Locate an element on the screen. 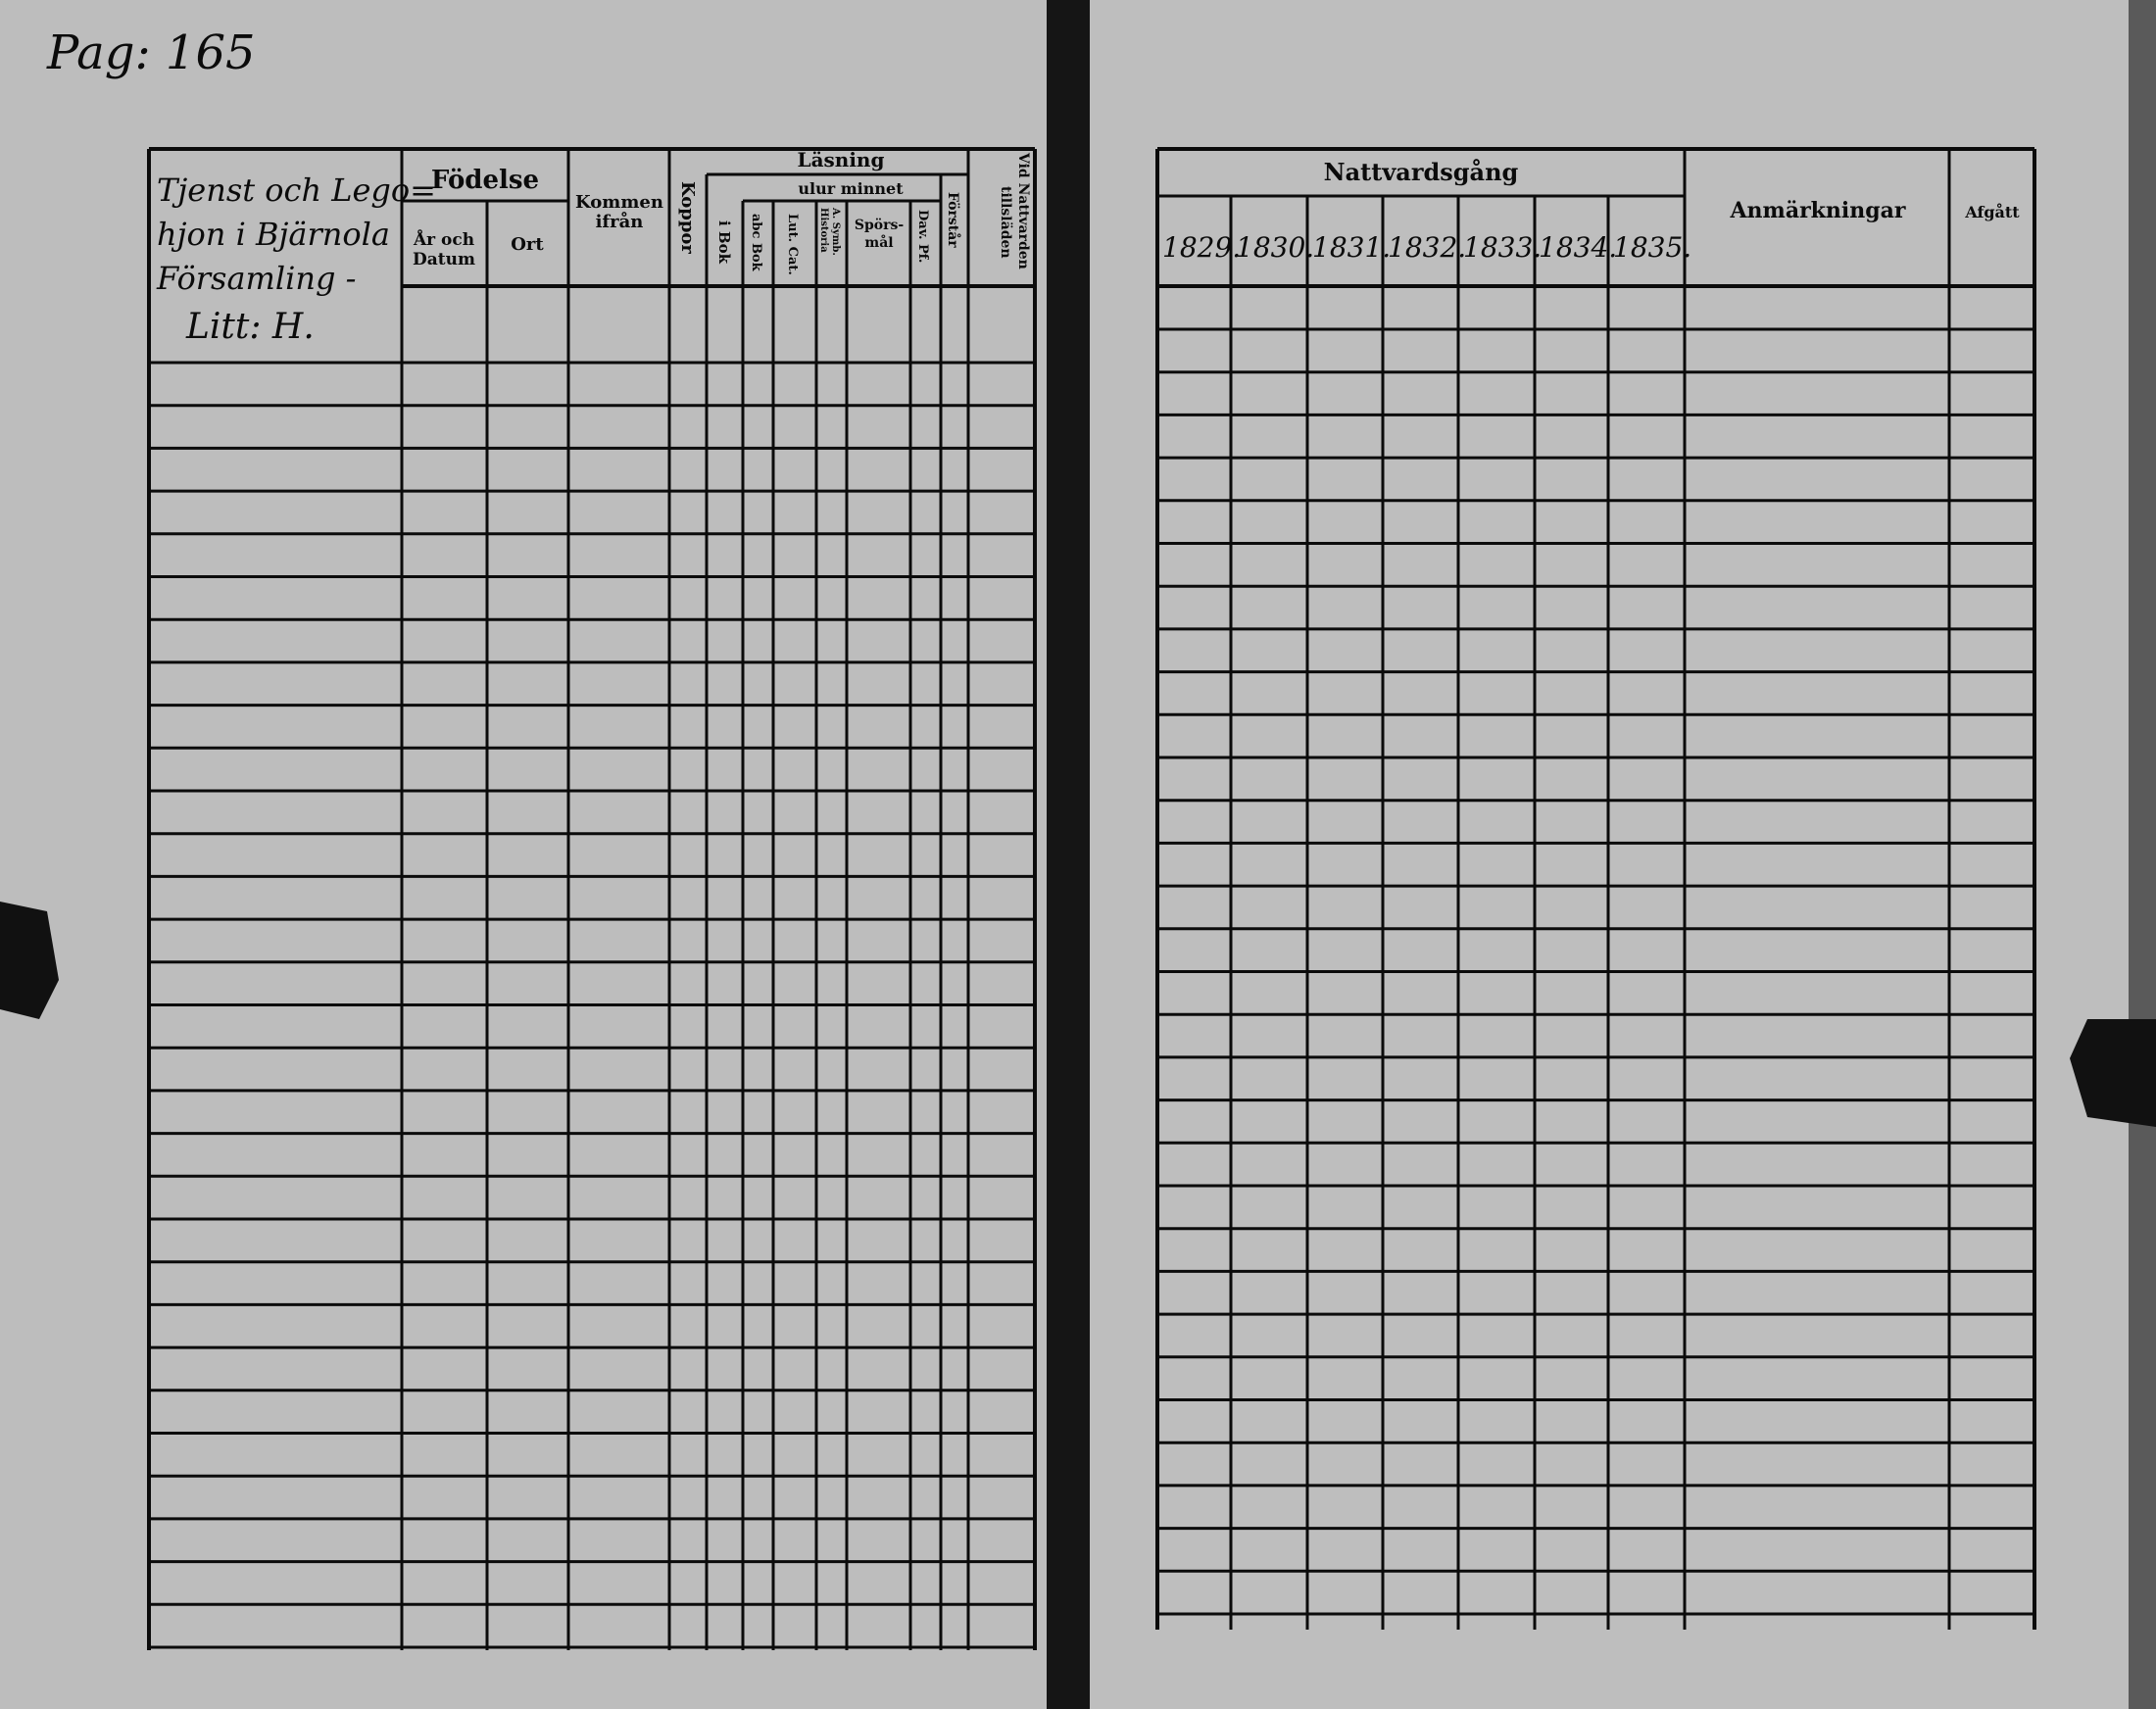  year-header: 1835. is located at coordinates (1652, 248).